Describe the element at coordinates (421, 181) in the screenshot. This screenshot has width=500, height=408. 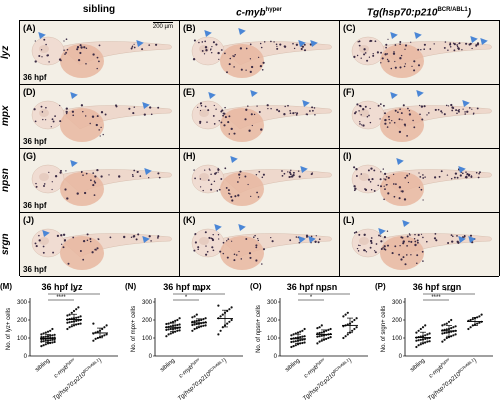
I see `embryo-image` at that location.